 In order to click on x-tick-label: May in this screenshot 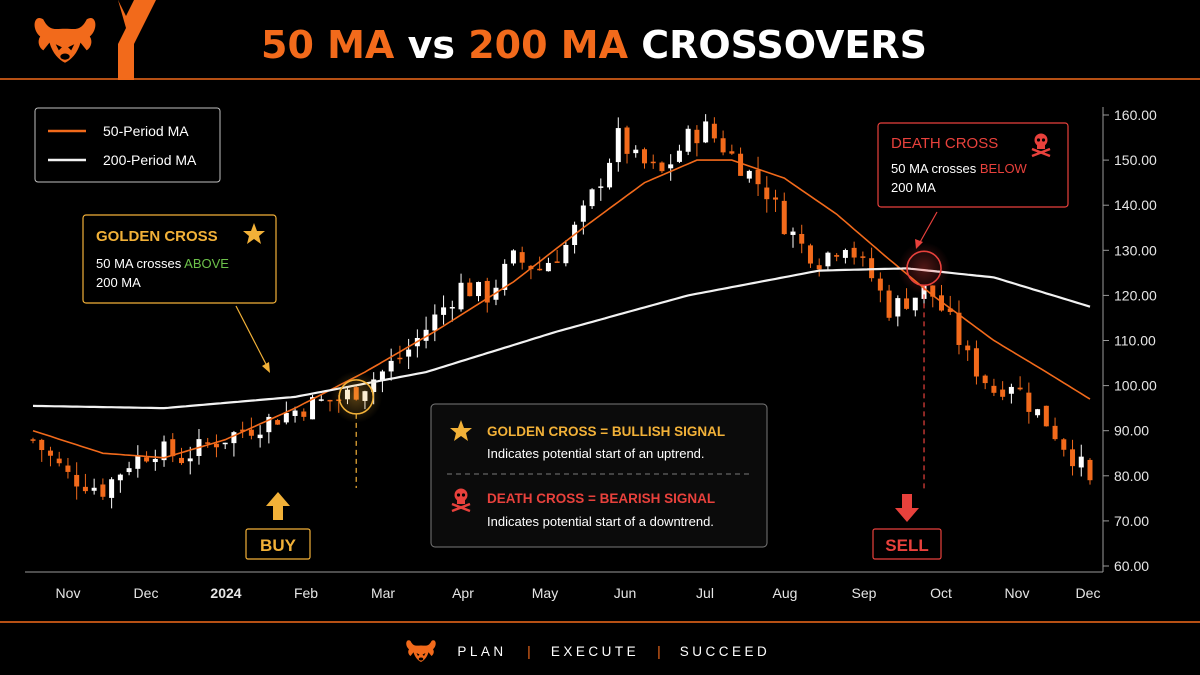, I will do `click(545, 593)`.